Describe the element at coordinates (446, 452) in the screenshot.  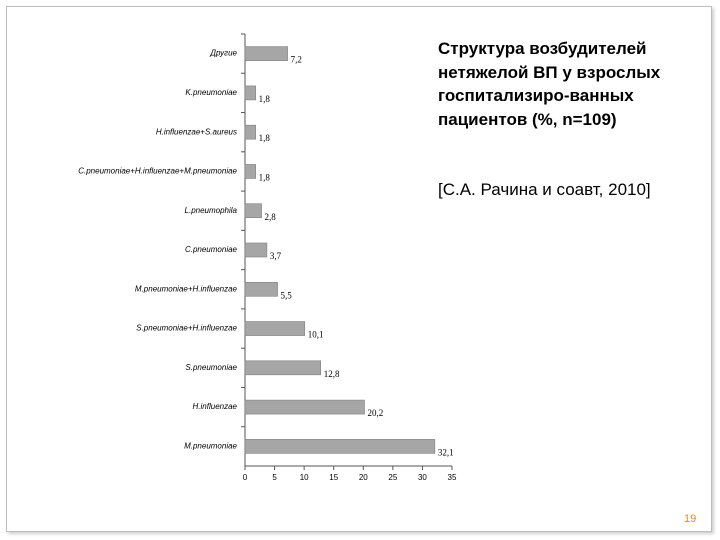
I see `value-label: 32,1` at that location.